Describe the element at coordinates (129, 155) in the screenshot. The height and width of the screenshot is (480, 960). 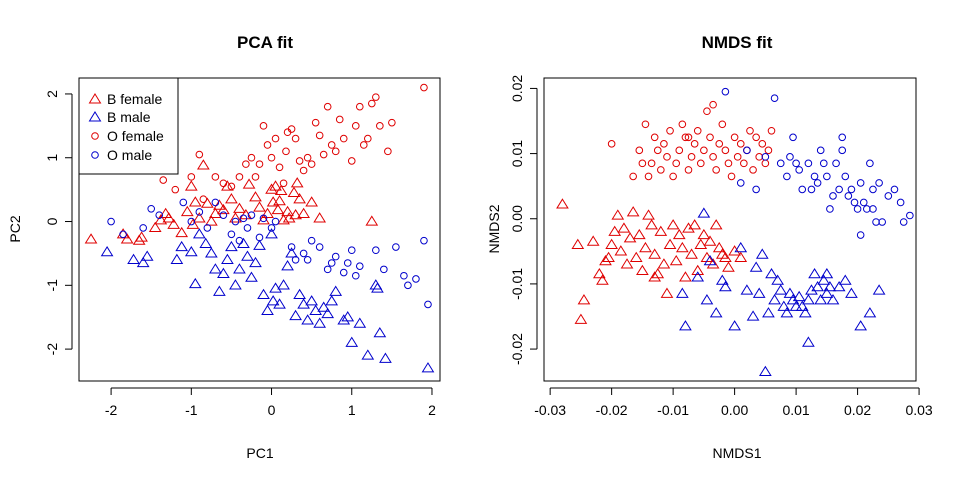
I see `legend-label-o-male: O male` at that location.